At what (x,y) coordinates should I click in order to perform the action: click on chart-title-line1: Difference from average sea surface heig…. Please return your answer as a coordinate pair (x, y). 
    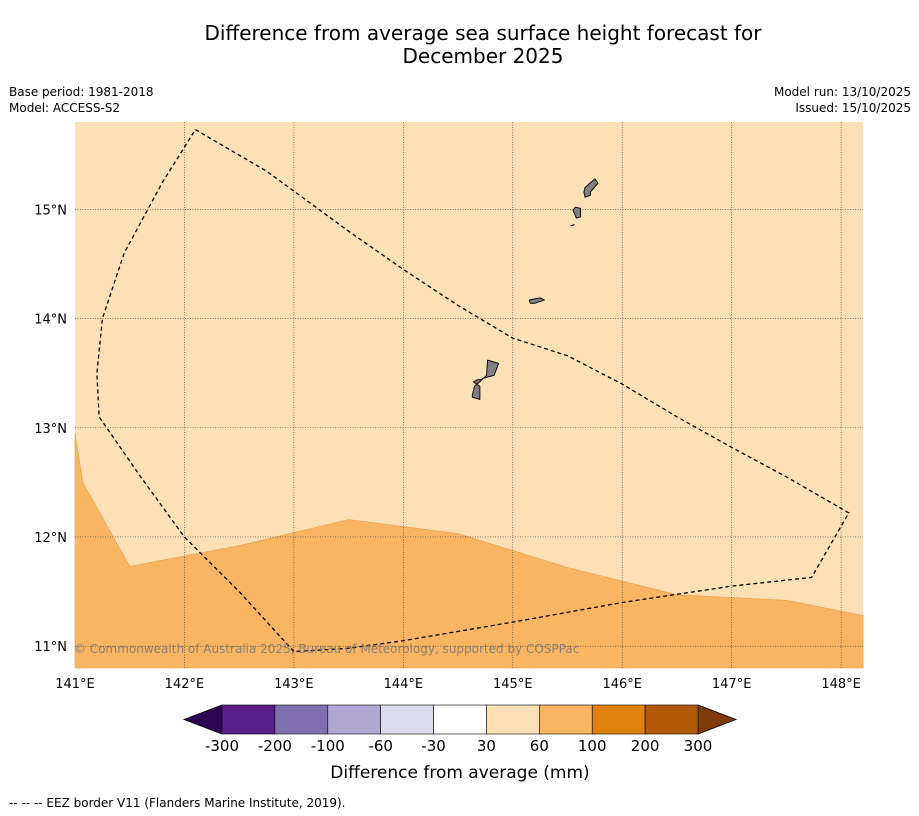
    Looking at the image, I should click on (483, 33).